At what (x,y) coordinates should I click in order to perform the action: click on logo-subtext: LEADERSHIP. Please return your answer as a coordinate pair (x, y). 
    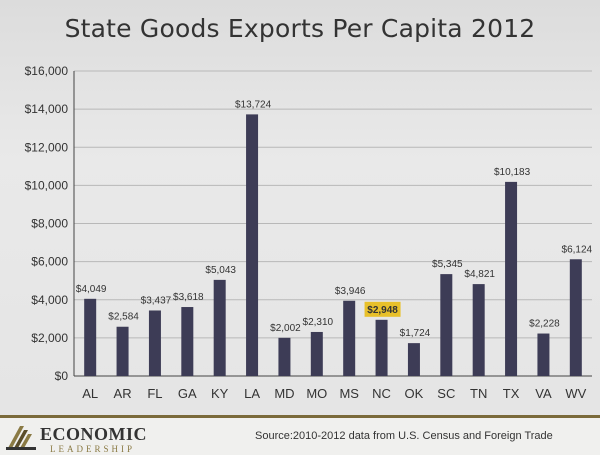
    Looking at the image, I should click on (93, 449).